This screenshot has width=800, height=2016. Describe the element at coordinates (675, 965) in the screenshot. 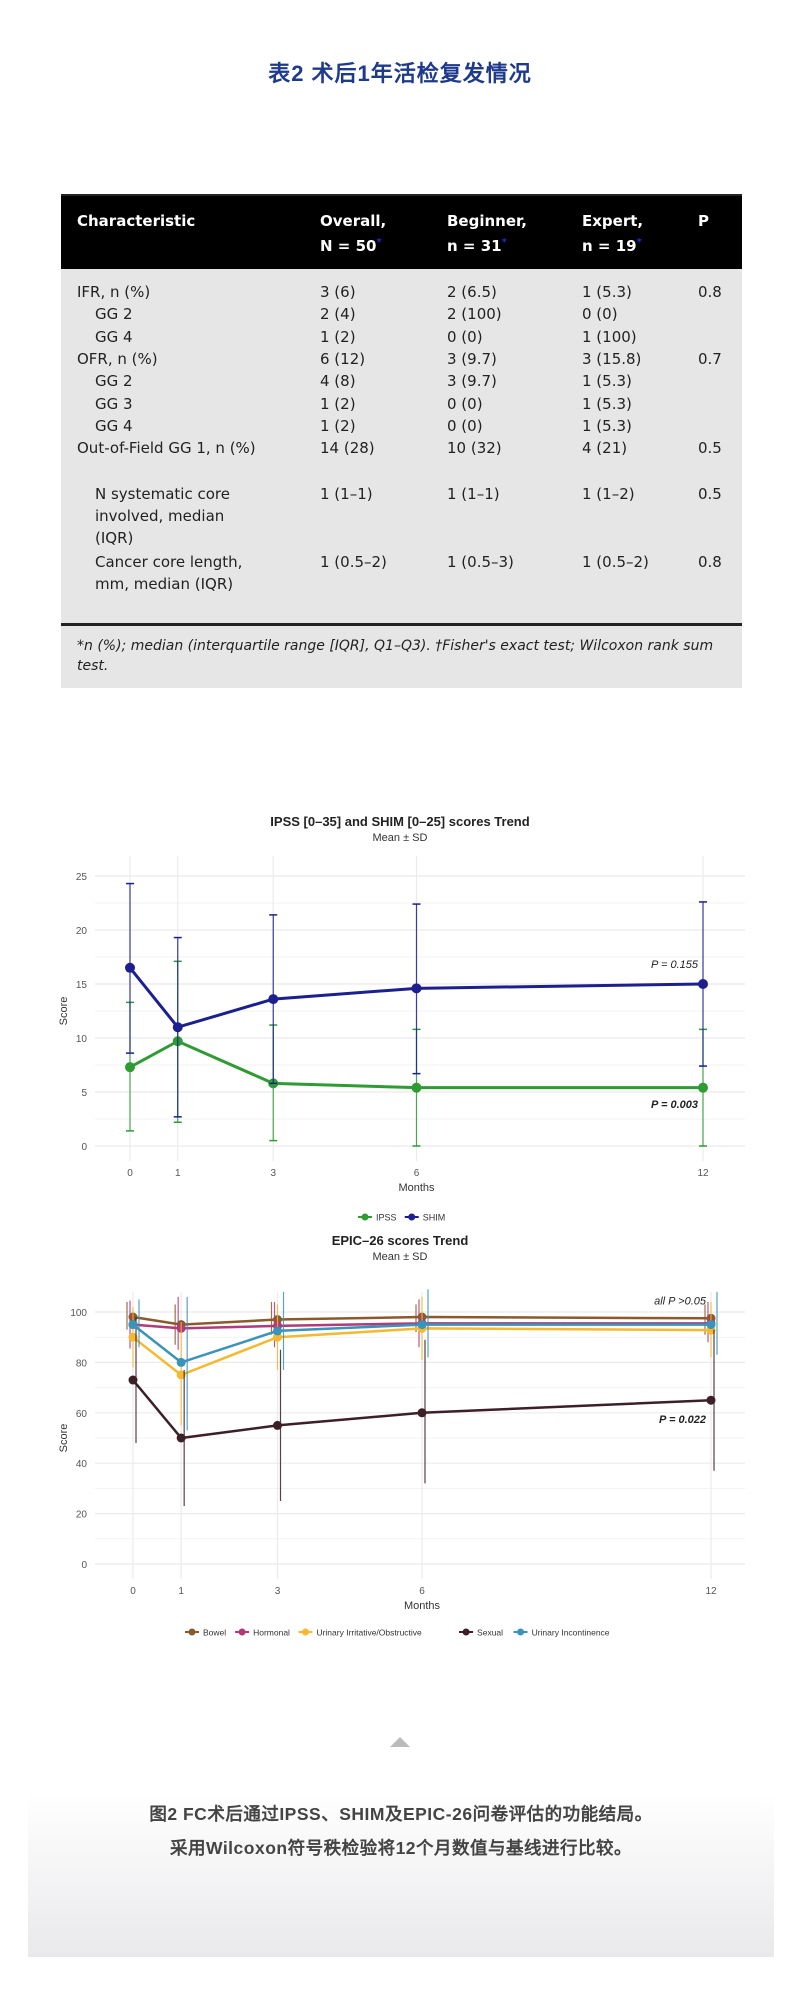

I see `p-value-annotation: P = 0.155` at that location.